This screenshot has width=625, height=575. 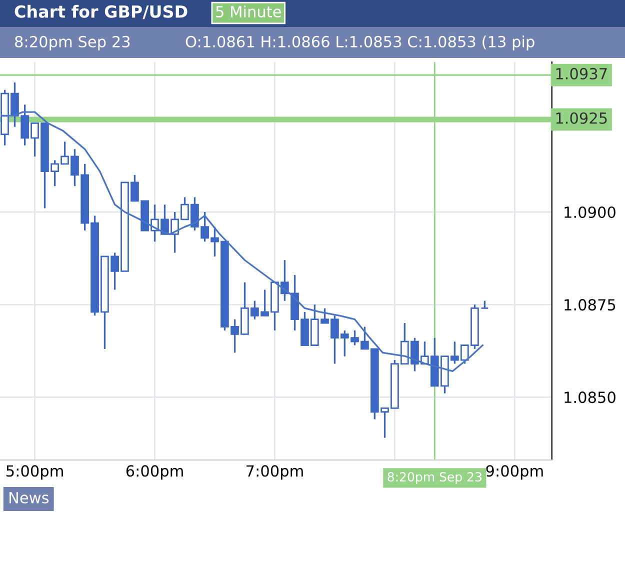 What do you see at coordinates (514, 472) in the screenshot?
I see `x-tick-label: 9:00pm` at bounding box center [514, 472].